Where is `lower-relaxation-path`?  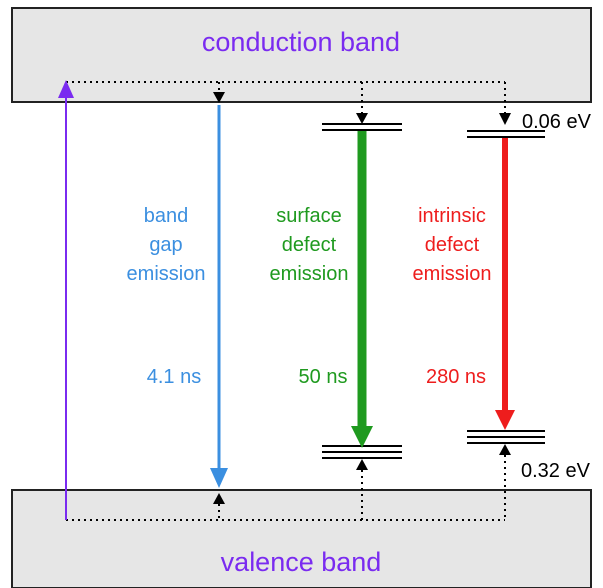
lower-relaxation-path is located at coordinates (286, 488).